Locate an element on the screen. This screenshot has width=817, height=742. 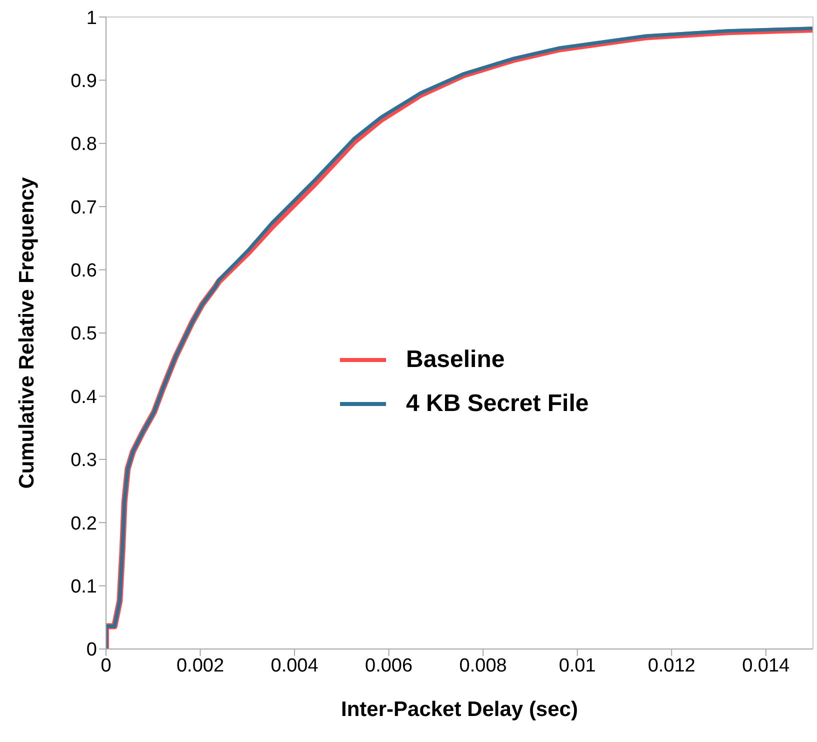
y-tick-label: 0.7 is located at coordinates (83, 207).